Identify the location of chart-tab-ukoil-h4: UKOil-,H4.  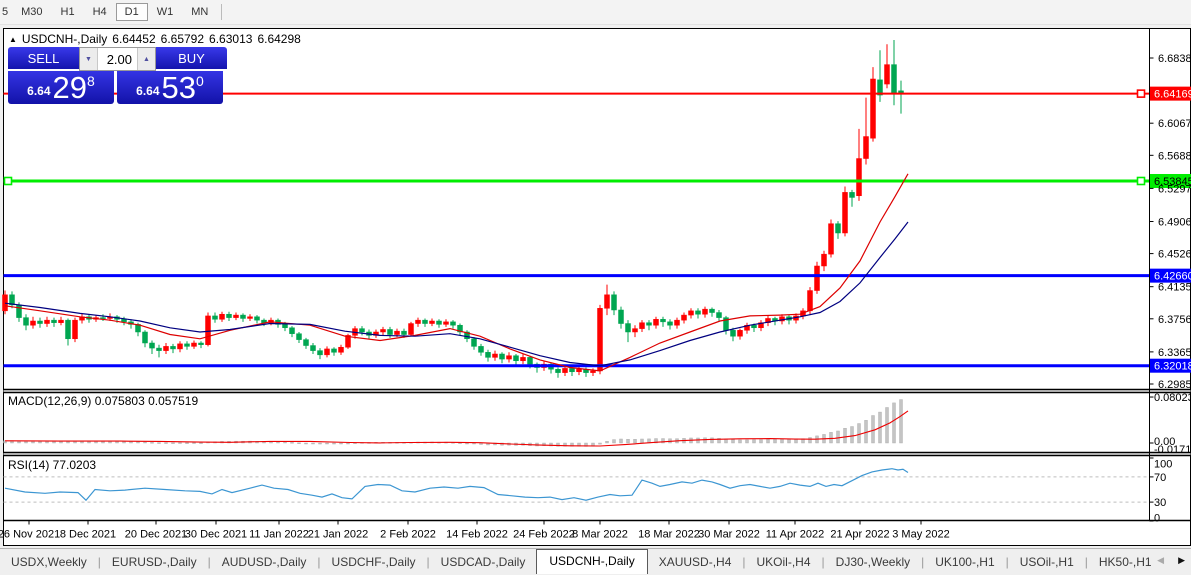
(783, 562).